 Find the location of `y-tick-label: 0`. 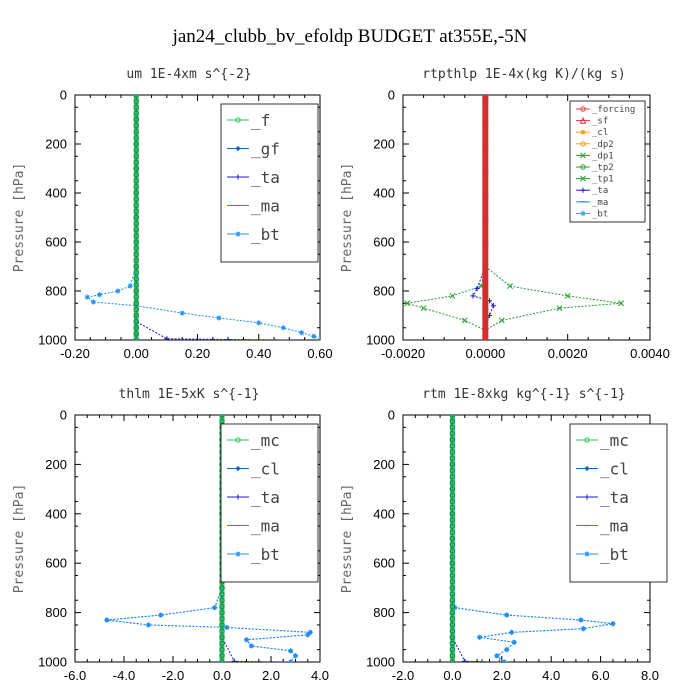

y-tick-label: 0 is located at coordinates (391, 415).